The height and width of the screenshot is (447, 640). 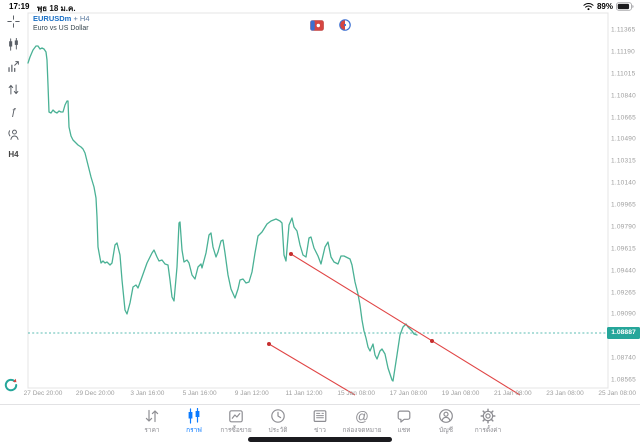 I want to click on time-axis-label: 17 Jan 08:00, so click(x=408, y=393).